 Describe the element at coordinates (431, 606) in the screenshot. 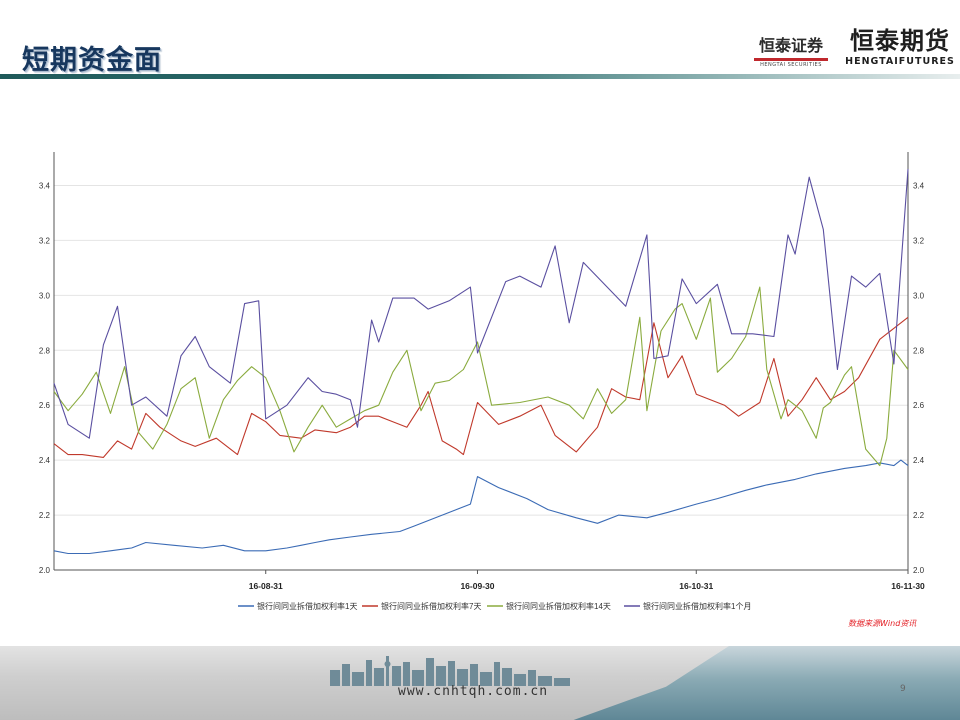

I see `legend-label-2: 银行间同业拆借加权利率7天` at that location.